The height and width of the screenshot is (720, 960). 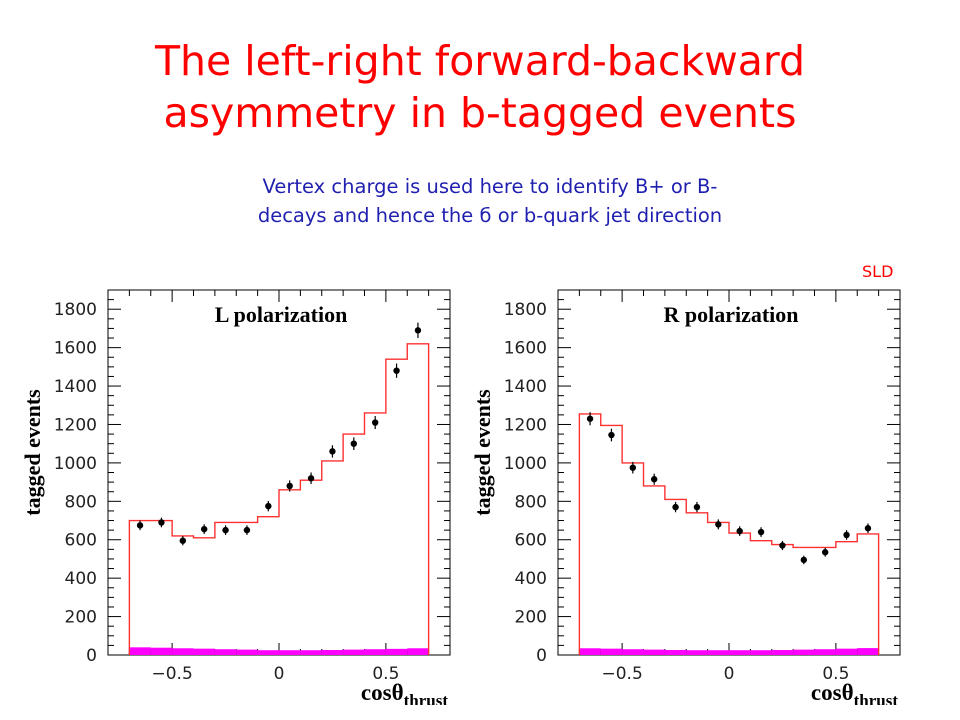 What do you see at coordinates (480, 113) in the screenshot?
I see `slide-title-line-2: asymmetry in b-tagged events` at bounding box center [480, 113].